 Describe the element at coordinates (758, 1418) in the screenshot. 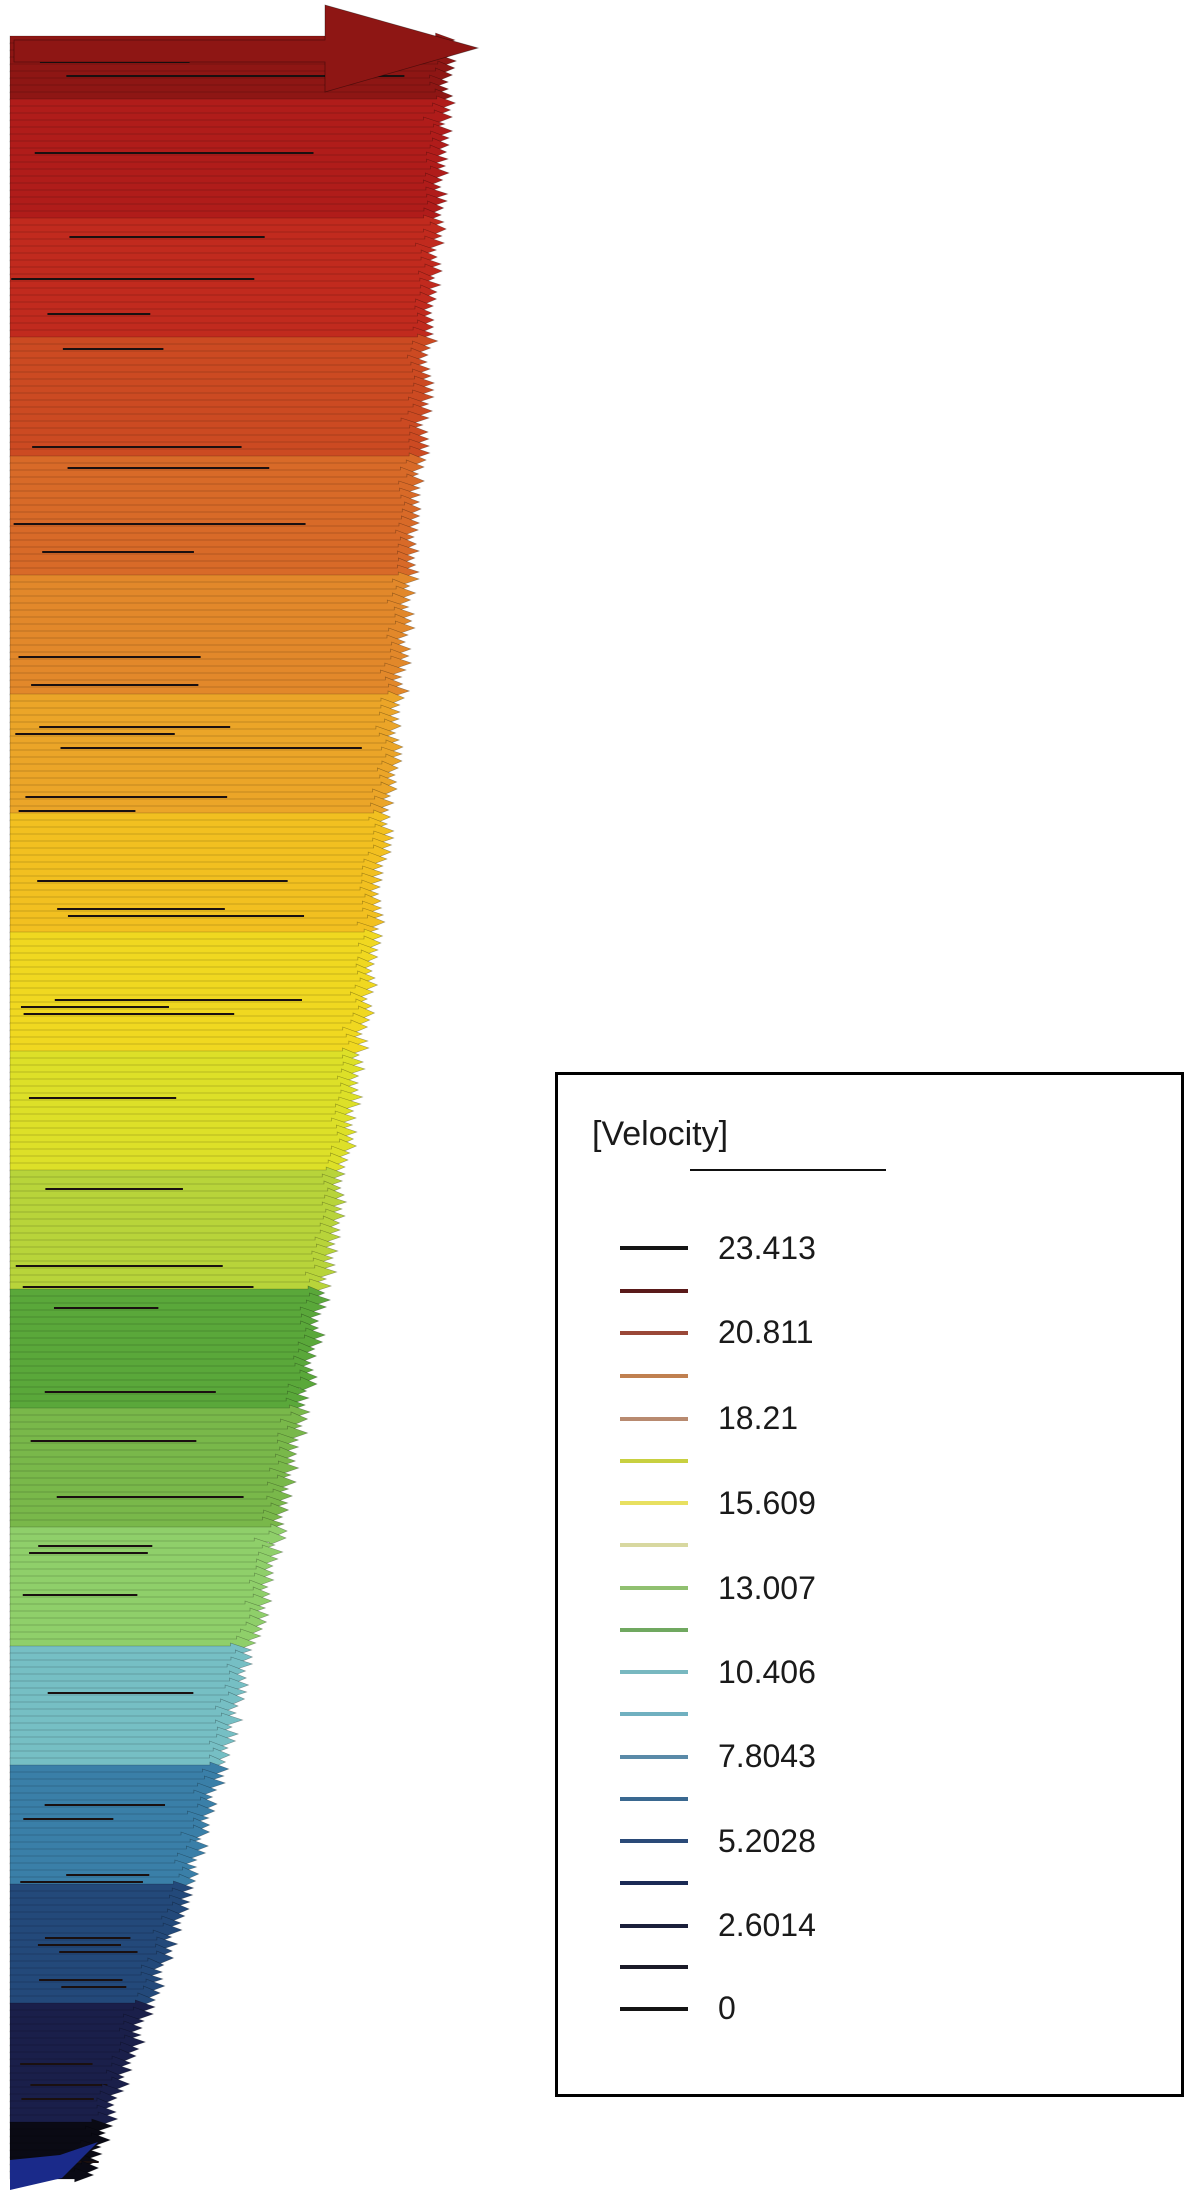

I see `legend-label: 18.21` at that location.